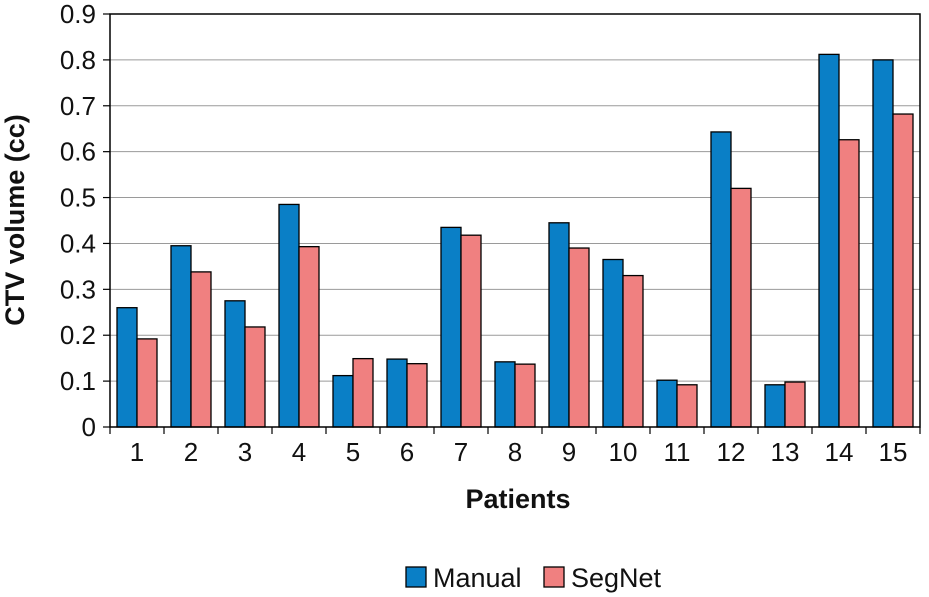 The width and height of the screenshot is (929, 597). I want to click on y-tick-label: 0.3, so click(78, 289).